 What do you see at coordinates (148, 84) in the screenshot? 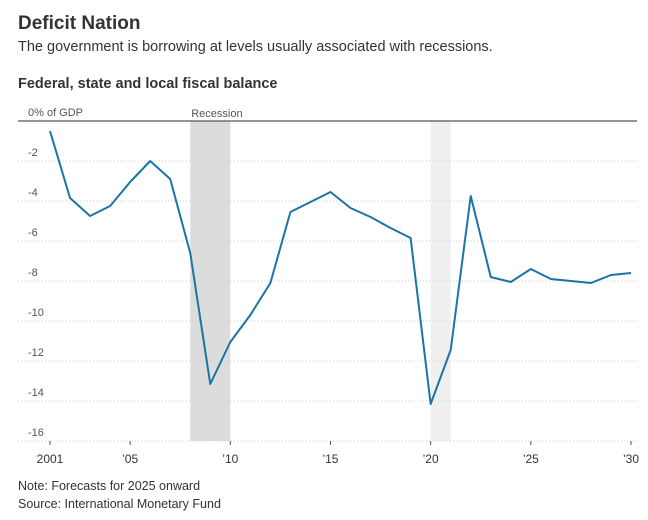
I see `chart-title: Federal, state and local fiscal balance` at bounding box center [148, 84].